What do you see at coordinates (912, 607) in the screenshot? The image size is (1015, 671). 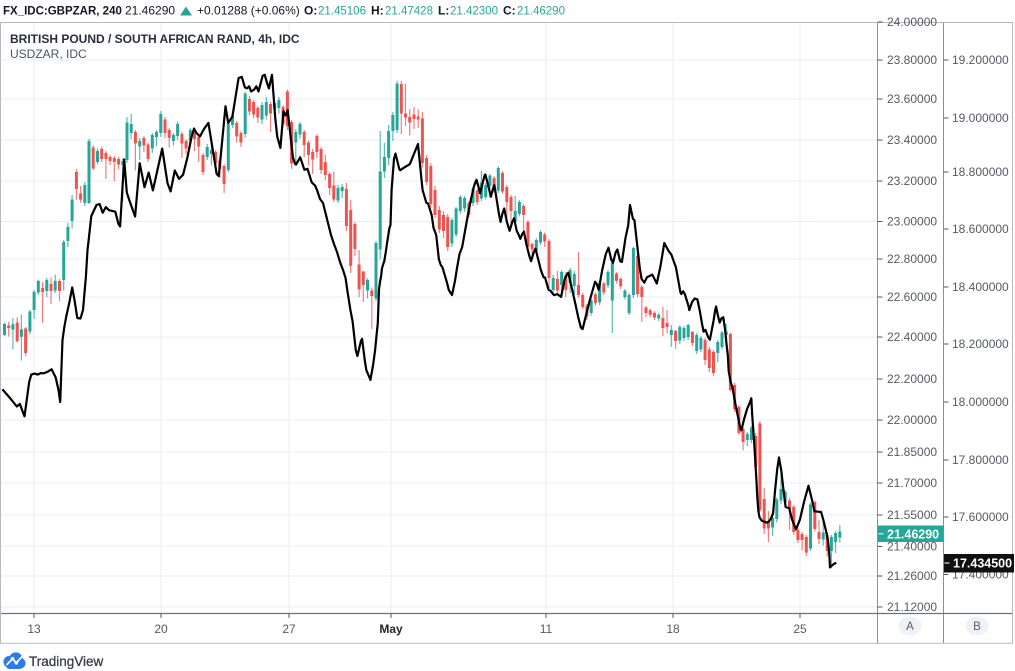 I see `svg-text: 21.12000` at bounding box center [912, 607].